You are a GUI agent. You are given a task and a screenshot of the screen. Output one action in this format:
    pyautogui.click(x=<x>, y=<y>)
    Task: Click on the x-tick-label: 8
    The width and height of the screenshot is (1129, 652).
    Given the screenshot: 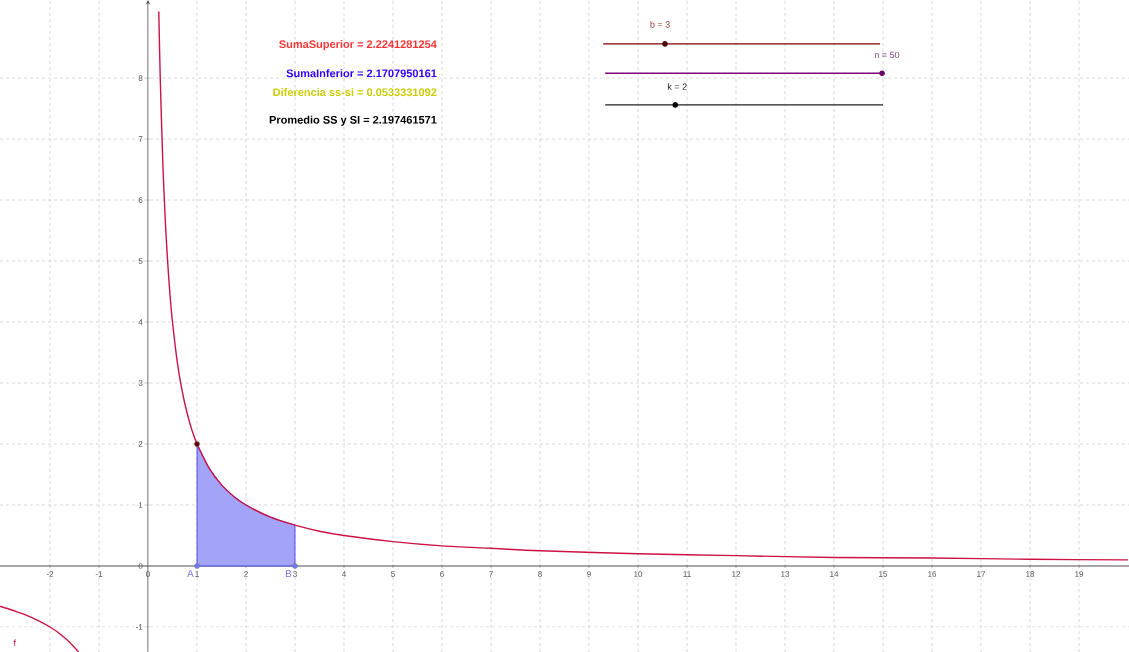 What is the action you would take?
    pyautogui.click(x=540, y=574)
    